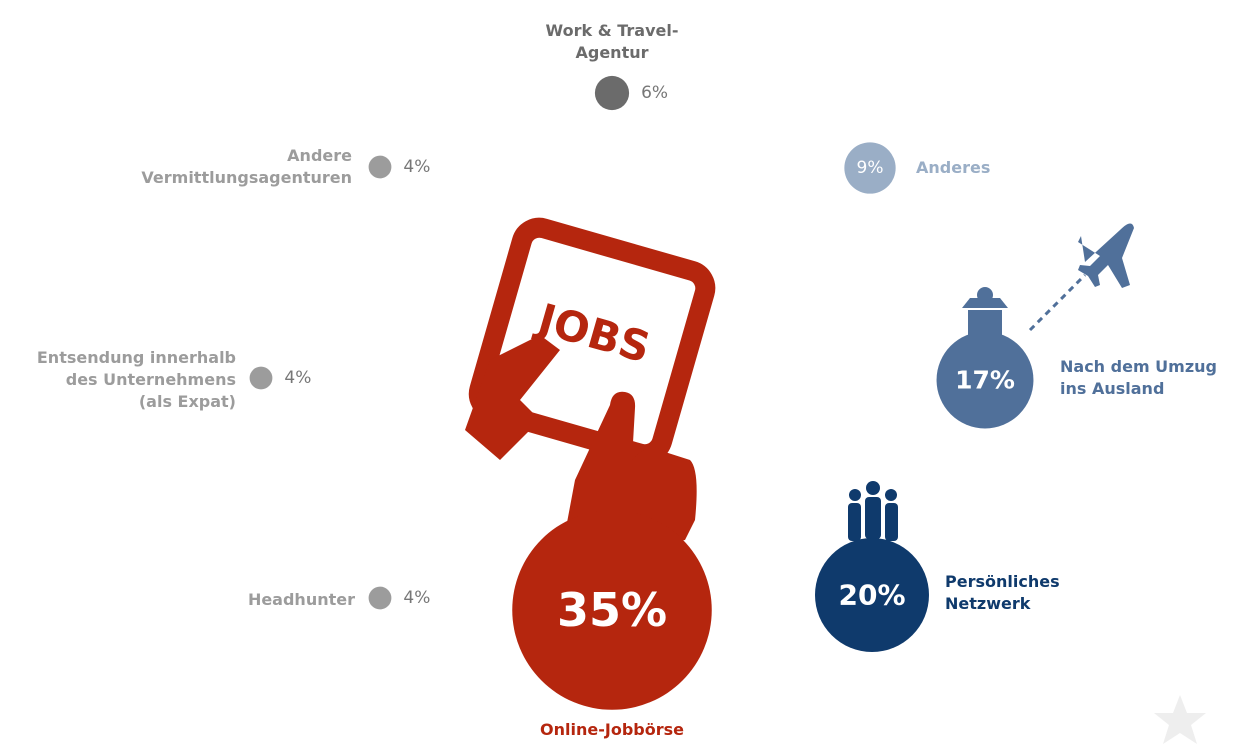 The image size is (1255, 745). Describe the element at coordinates (301, 599) in the screenshot. I see `category-label: Headhunter` at that location.